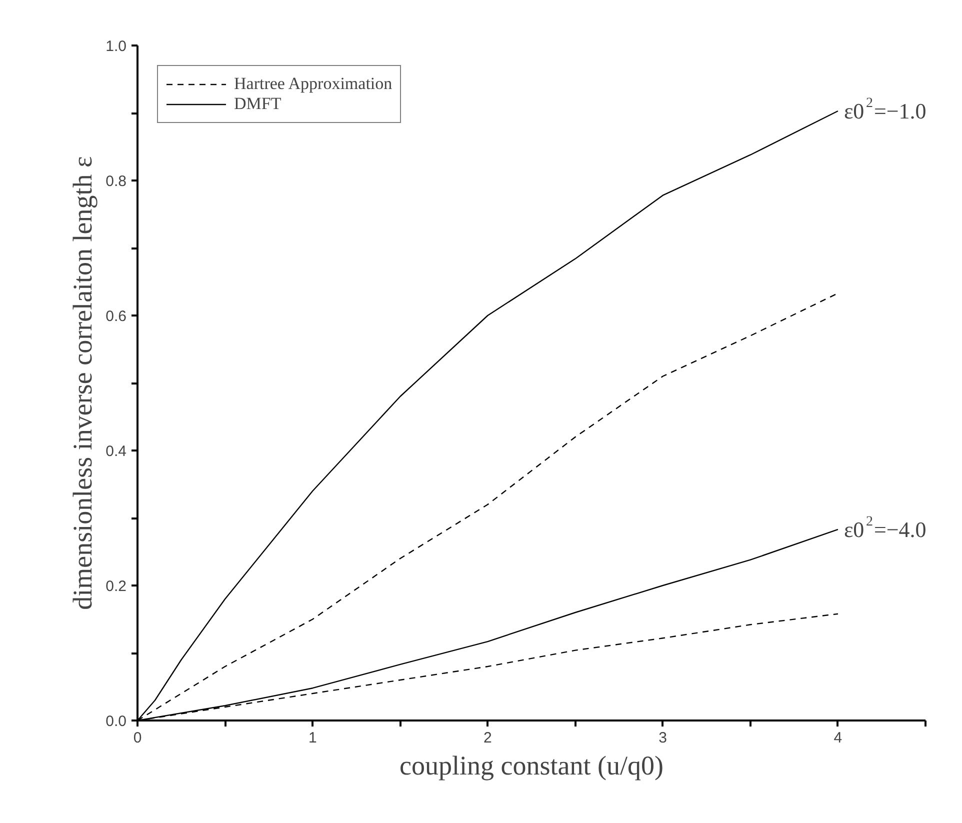 The width and height of the screenshot is (962, 823). What do you see at coordinates (116, 721) in the screenshot?
I see `y-tick-label: 0.0` at bounding box center [116, 721].